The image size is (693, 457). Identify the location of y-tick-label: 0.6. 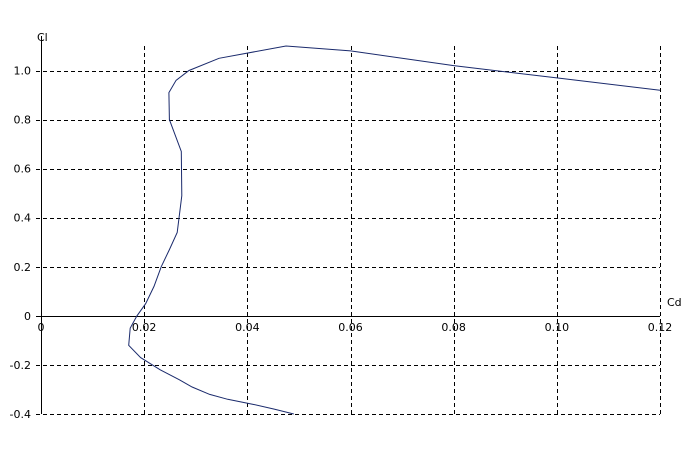
(23, 169).